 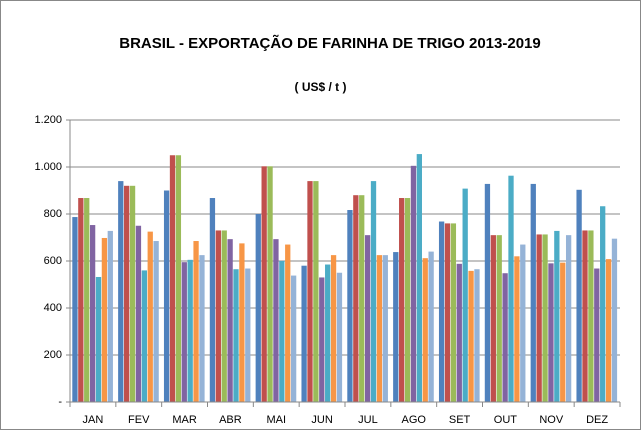 What do you see at coordinates (506, 420) in the screenshot?
I see `x-tick-label: OUT` at bounding box center [506, 420].